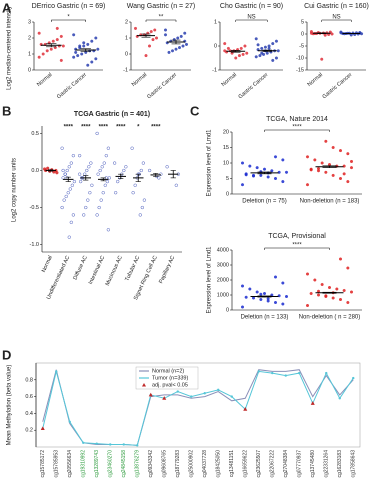 This screenshot has height=500, width=371. I want to click on legend-label: Tumor (n=339), so click(170, 378).